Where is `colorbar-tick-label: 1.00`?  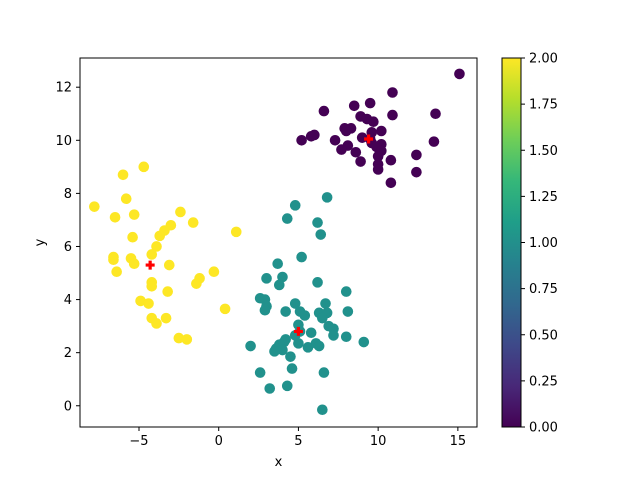
colorbar-tick-label: 1.00 is located at coordinates (543, 243).